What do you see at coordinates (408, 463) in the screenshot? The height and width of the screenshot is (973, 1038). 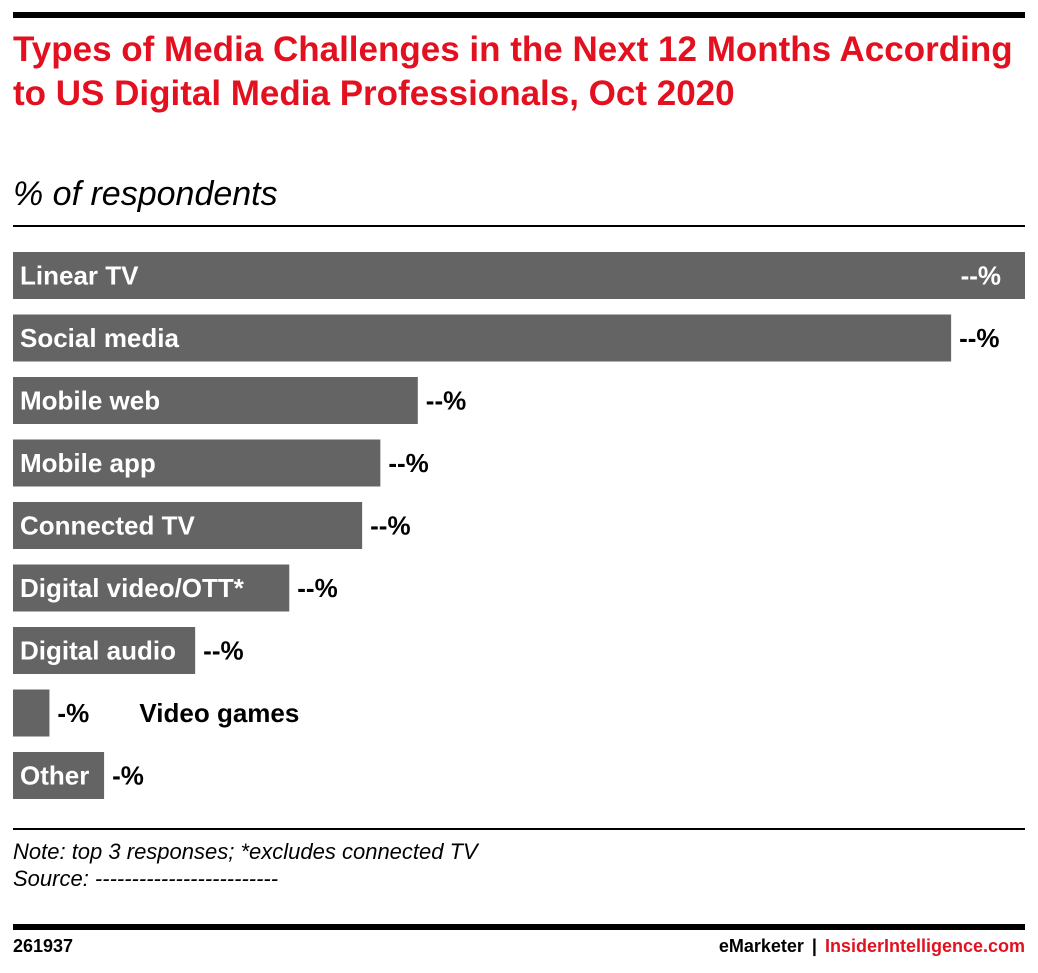 I see `value-label-3: --%` at bounding box center [408, 463].